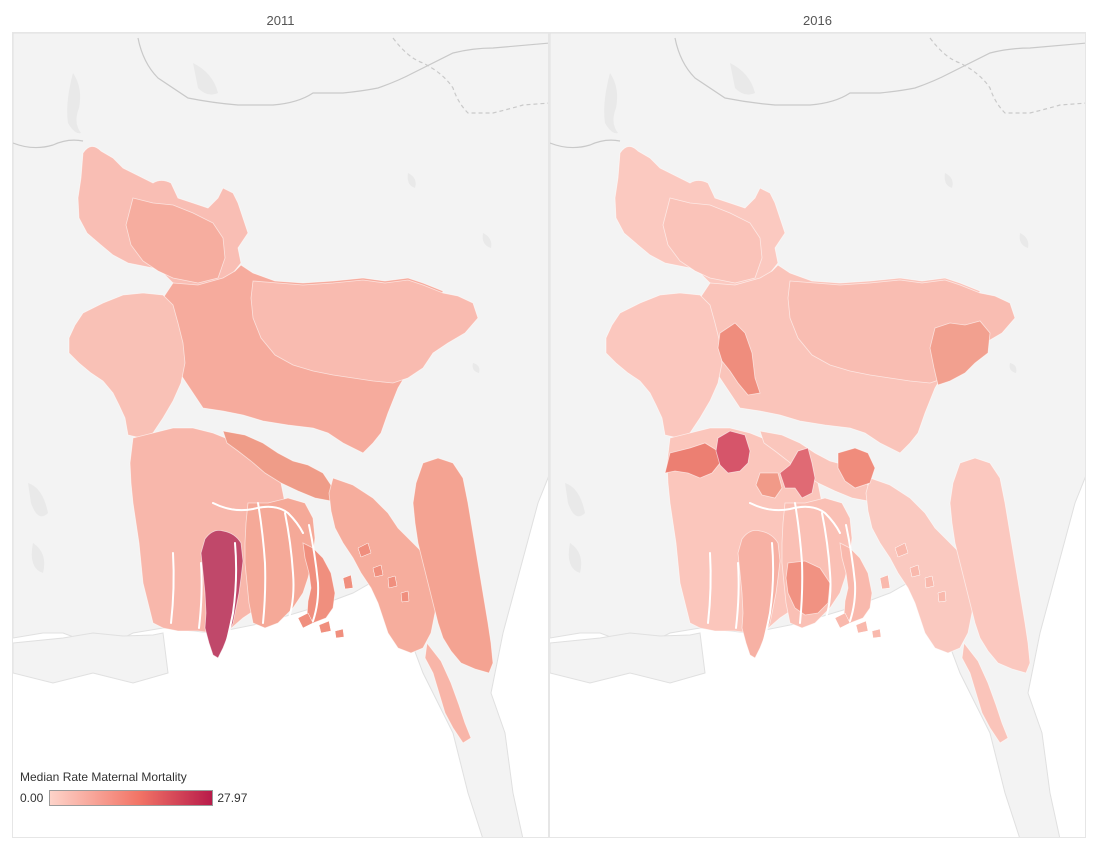 This screenshot has width=1100, height=850. What do you see at coordinates (32, 798) in the screenshot?
I see `legend-min-value: 0.00` at bounding box center [32, 798].